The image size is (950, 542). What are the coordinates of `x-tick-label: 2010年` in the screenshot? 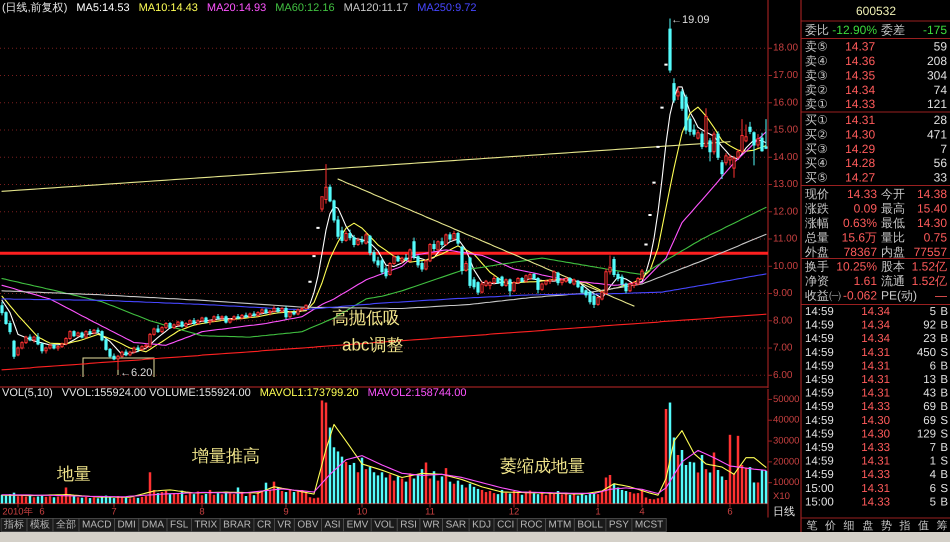 It's located at (18, 512).